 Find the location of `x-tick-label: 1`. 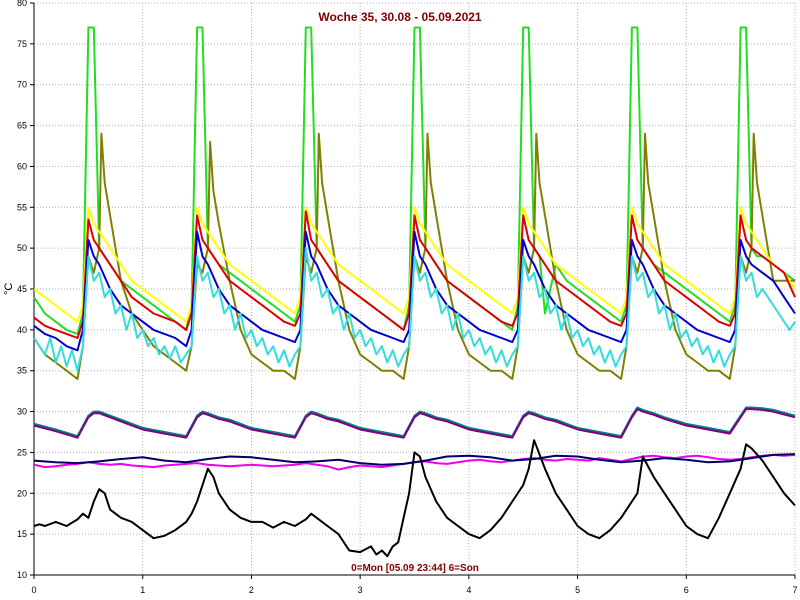

x-tick-label: 1 is located at coordinates (142, 590).